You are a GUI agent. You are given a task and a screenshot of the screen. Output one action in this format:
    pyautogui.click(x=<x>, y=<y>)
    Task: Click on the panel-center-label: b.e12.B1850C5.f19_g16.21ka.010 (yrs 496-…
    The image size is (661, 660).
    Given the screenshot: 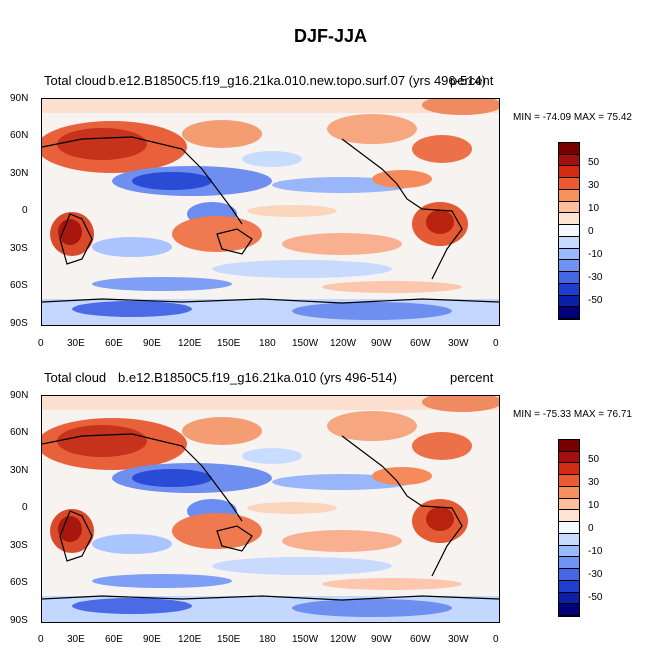 What is the action you would take?
    pyautogui.click(x=257, y=377)
    